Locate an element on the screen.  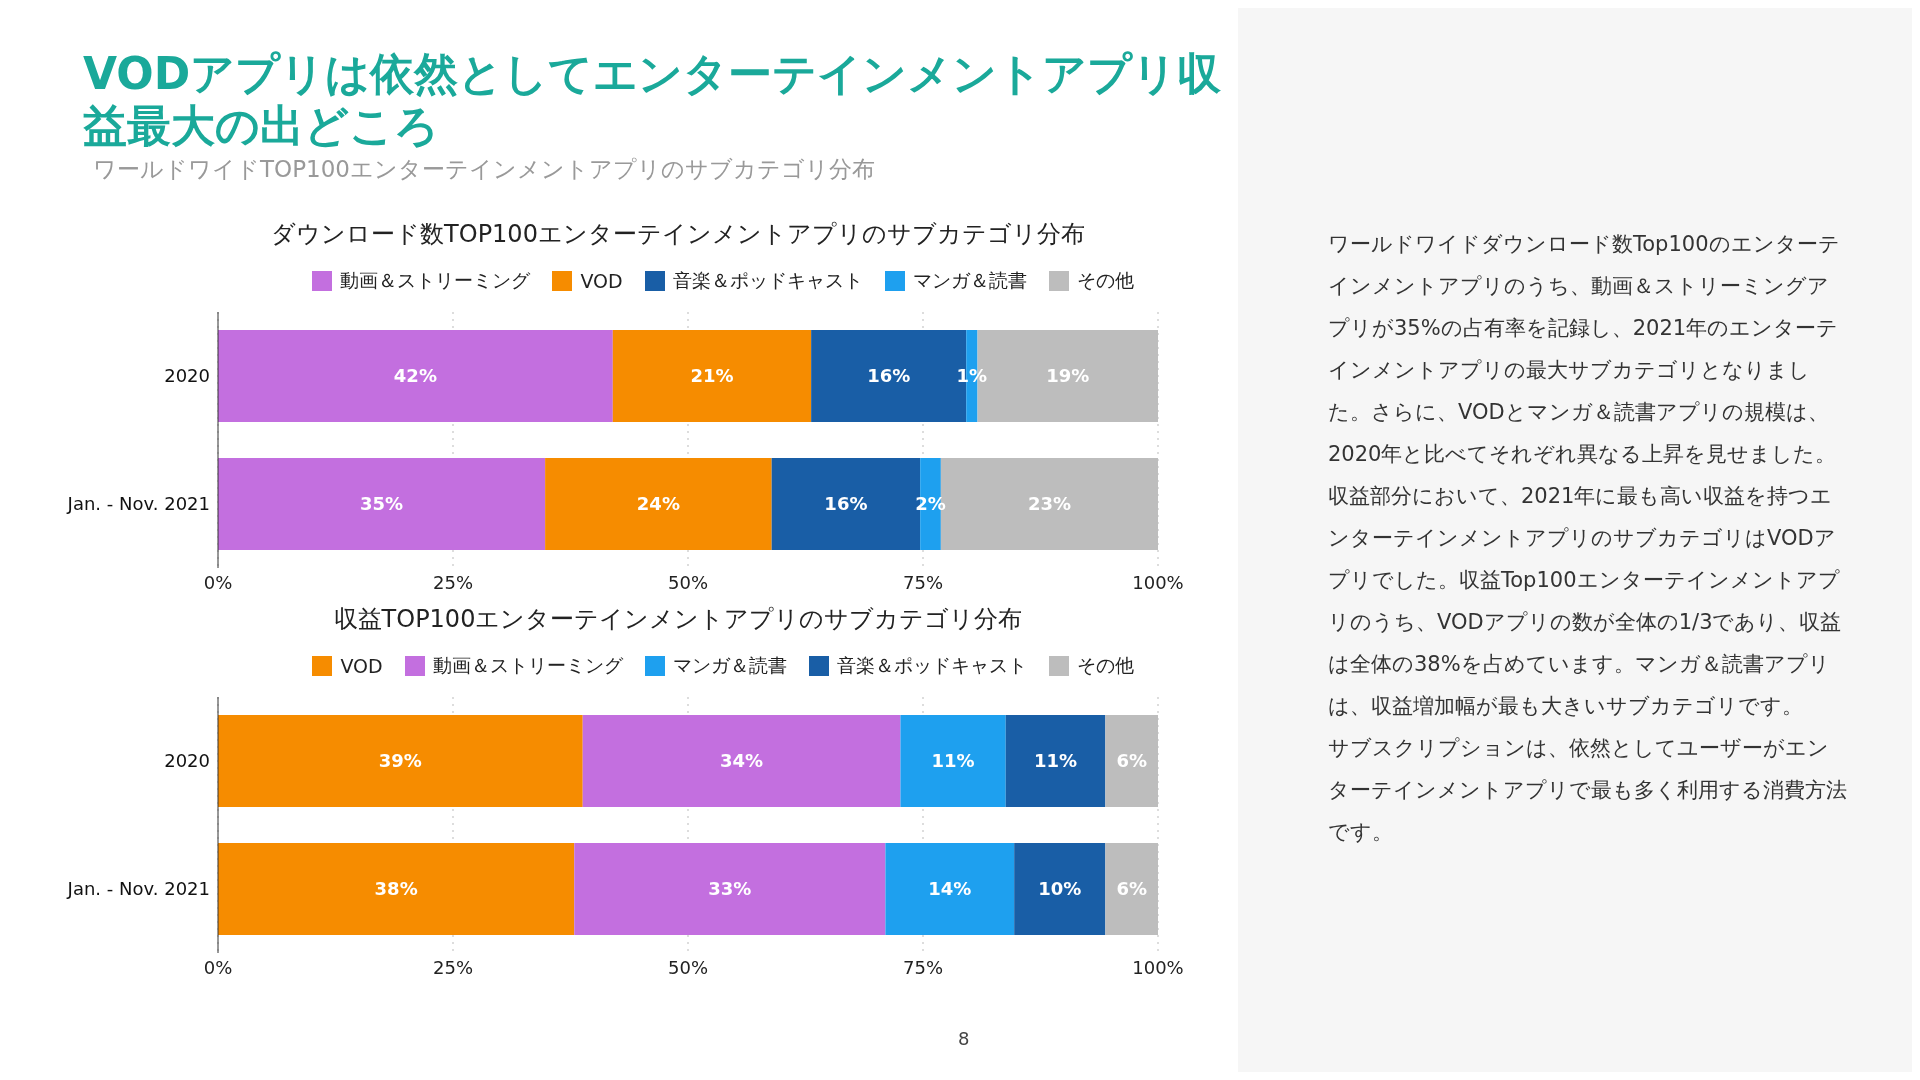
data-label: 14% is located at coordinates (950, 889).